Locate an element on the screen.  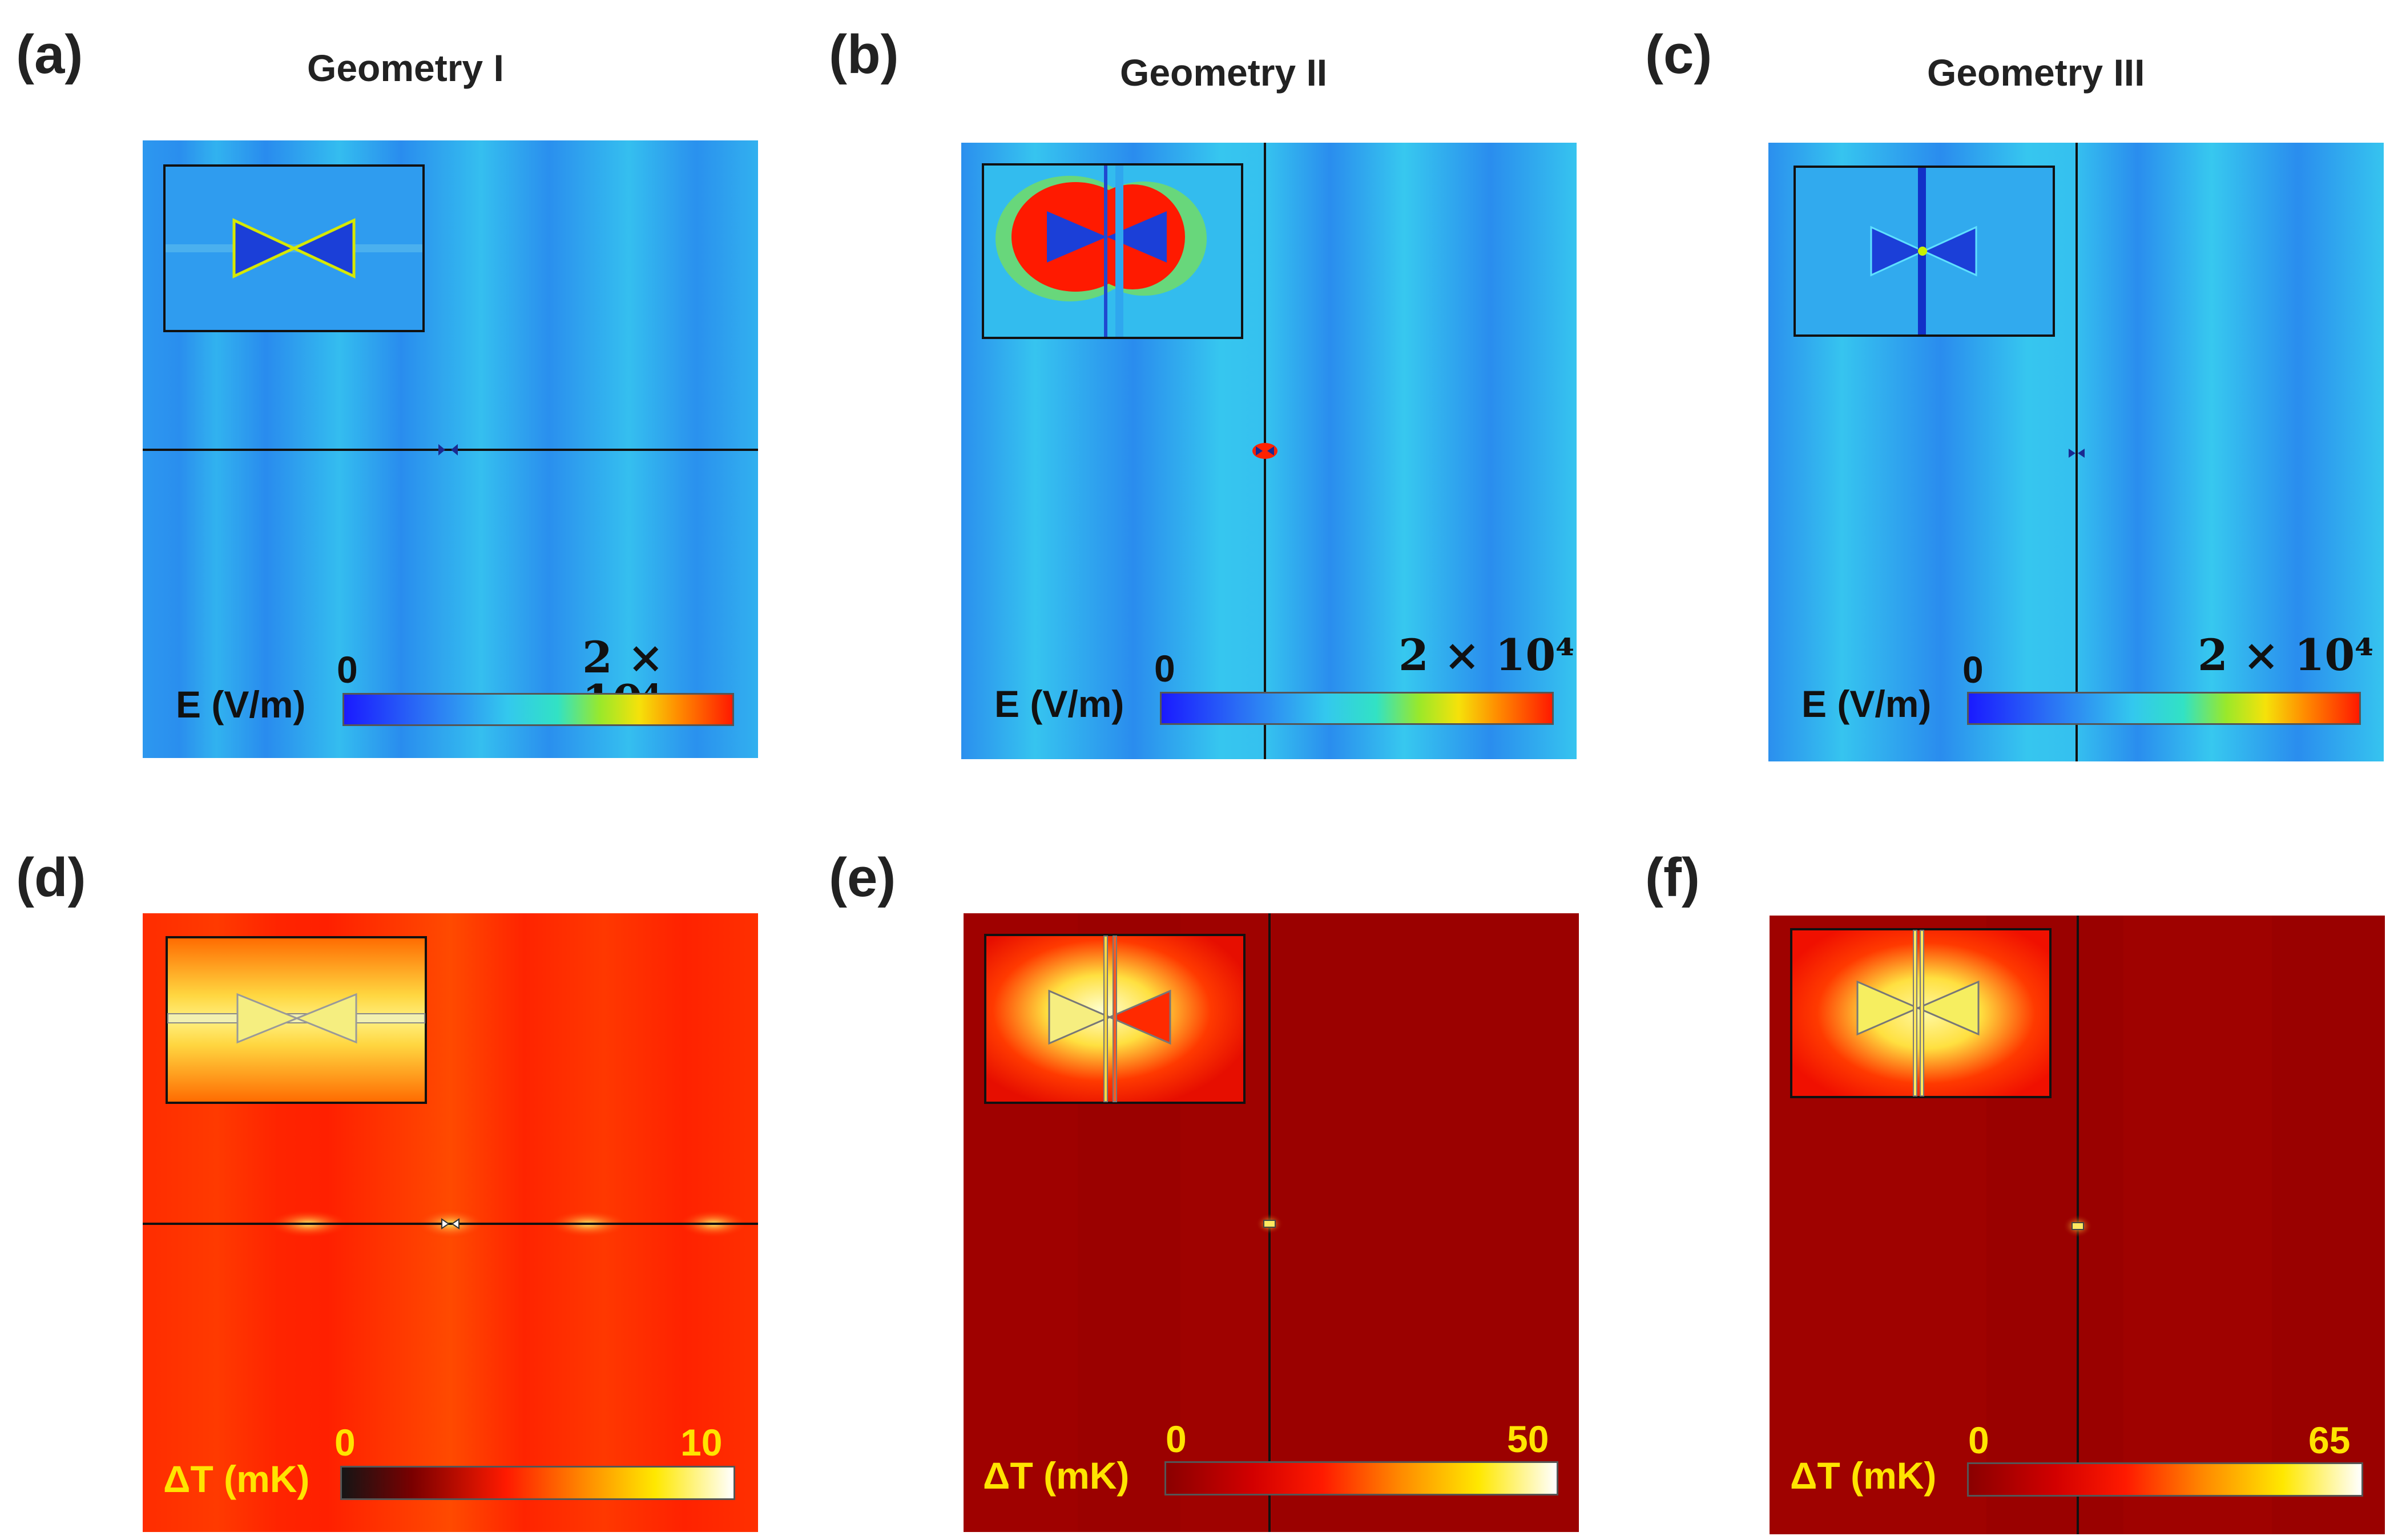
colorbar-quantity-f: ΔT (mK) is located at coordinates (1863, 1475).